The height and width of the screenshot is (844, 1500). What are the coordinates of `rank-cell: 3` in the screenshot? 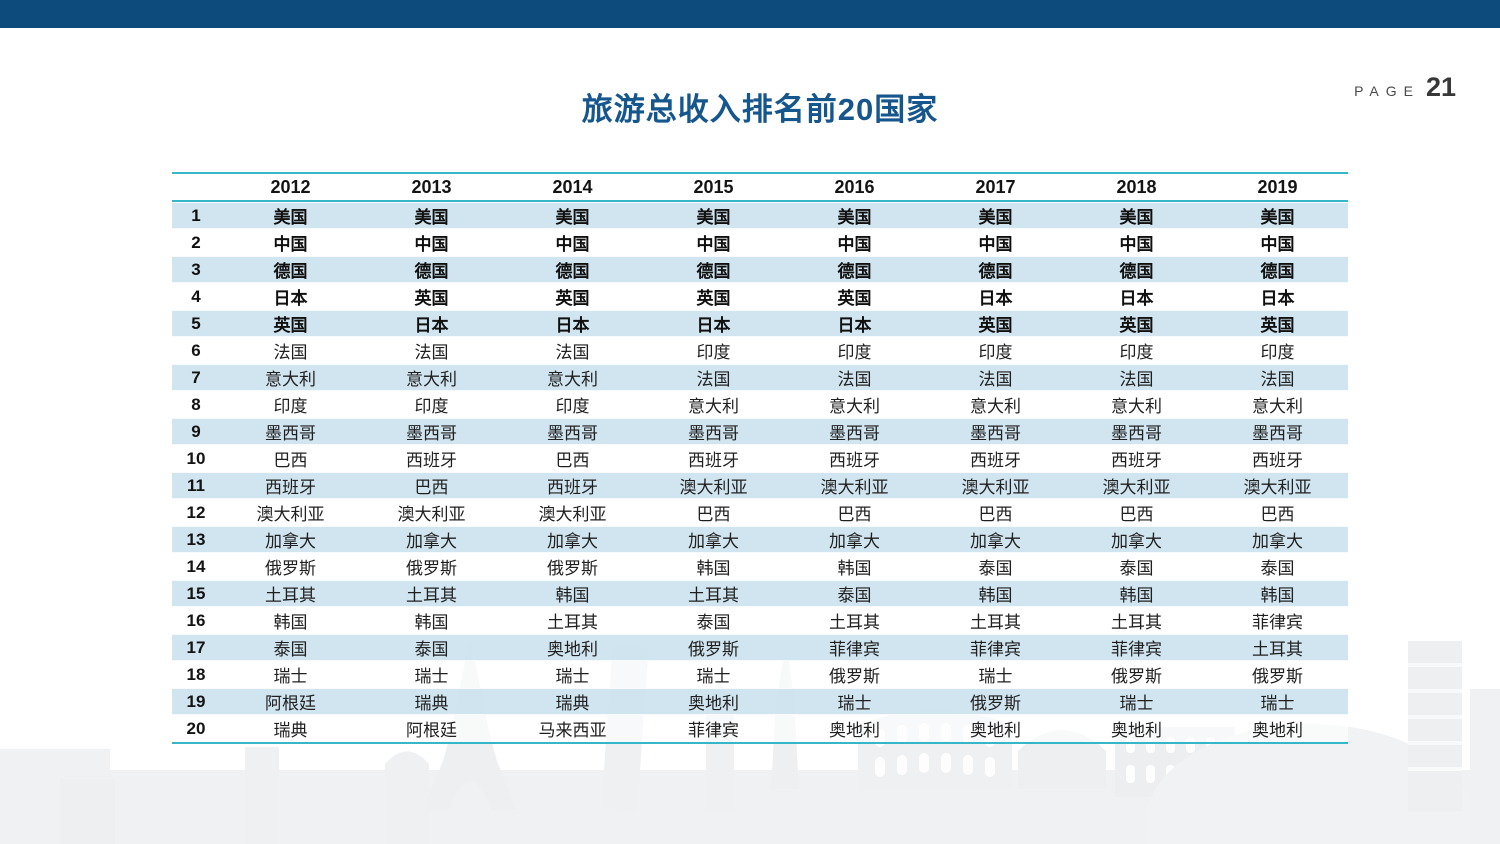 It's located at (196, 269).